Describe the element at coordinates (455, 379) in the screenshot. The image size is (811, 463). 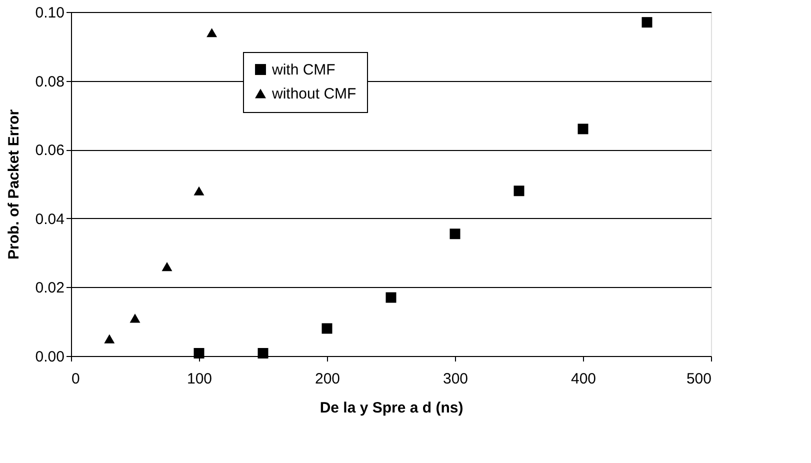
I see `x-tick-label: 300` at that location.